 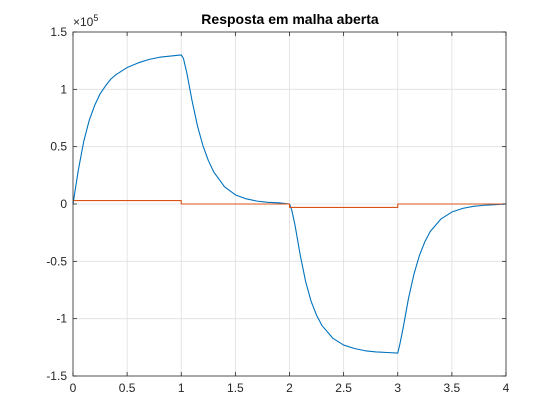 What do you see at coordinates (181, 388) in the screenshot?
I see `x-tick-label: 1` at bounding box center [181, 388].